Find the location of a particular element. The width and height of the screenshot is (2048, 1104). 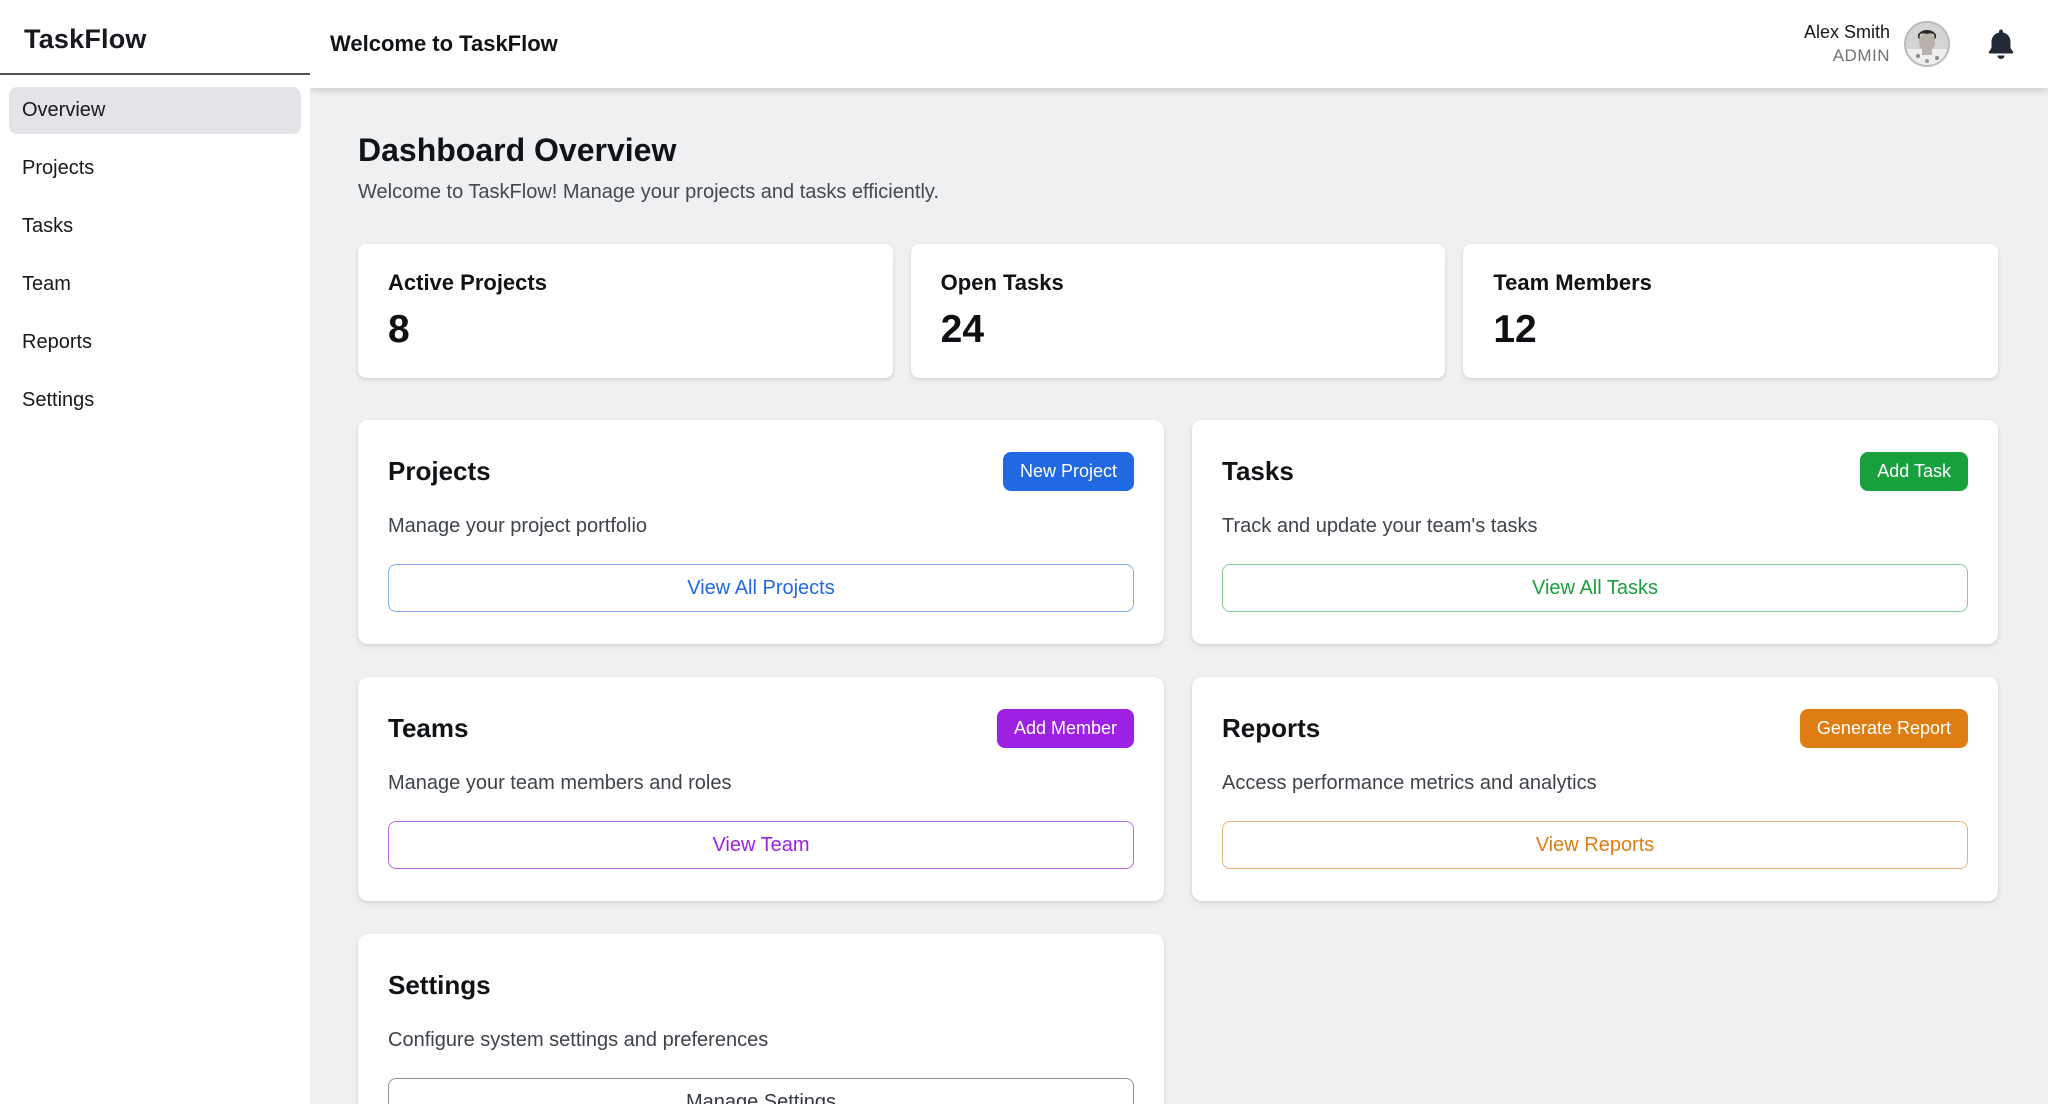

sidebar-item-label: Team is located at coordinates (46, 284).